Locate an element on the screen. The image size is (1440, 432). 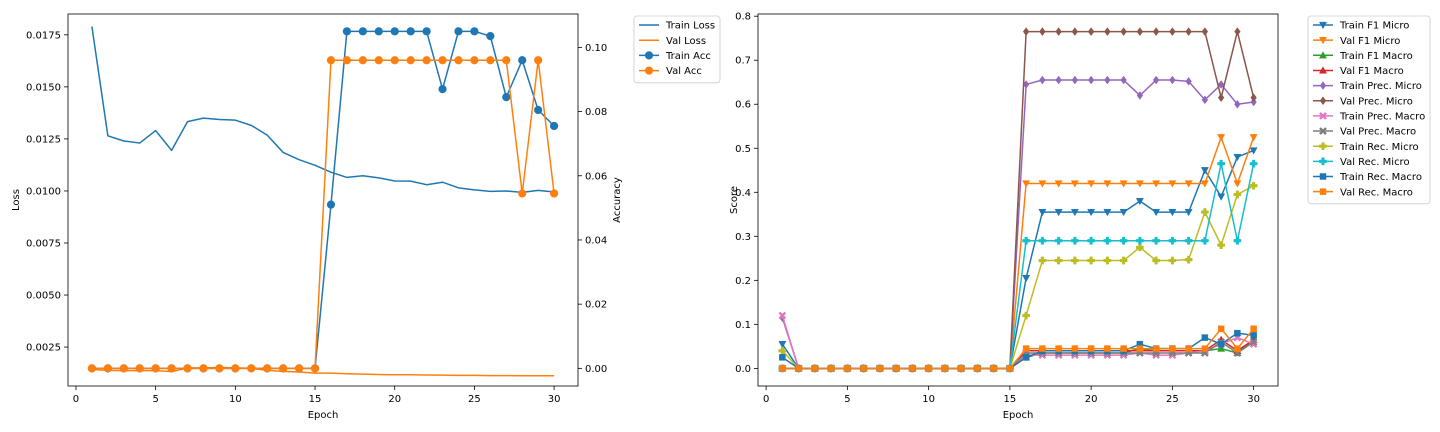
loss-acc-legend: Train Loss Val Loss Train Acc Val Acc is located at coordinates (677, 49).